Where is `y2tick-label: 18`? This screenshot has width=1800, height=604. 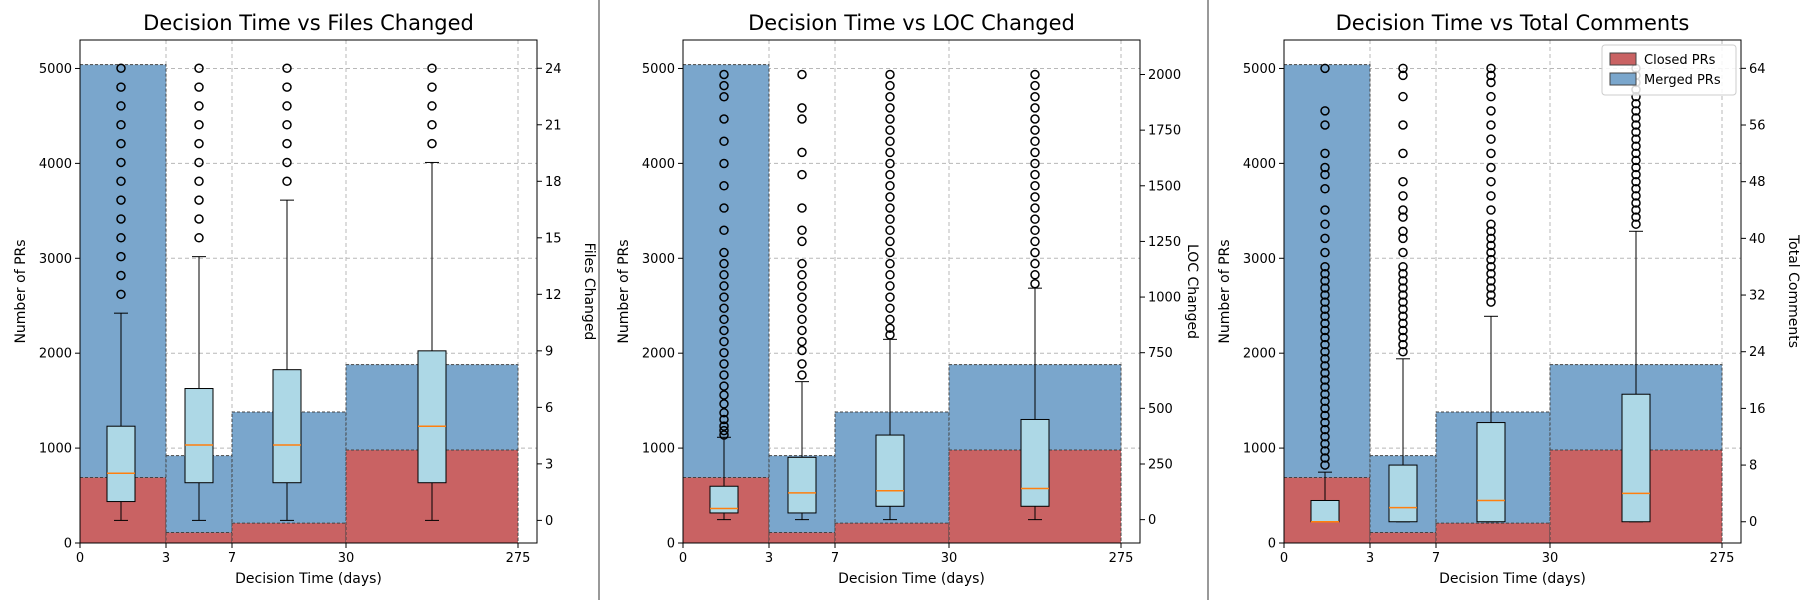
y2tick-label: 18 is located at coordinates (553, 182).